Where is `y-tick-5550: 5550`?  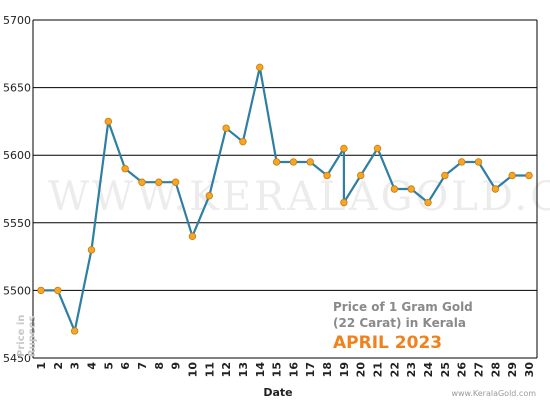
y-tick-5550: 5550 is located at coordinates (17, 223).